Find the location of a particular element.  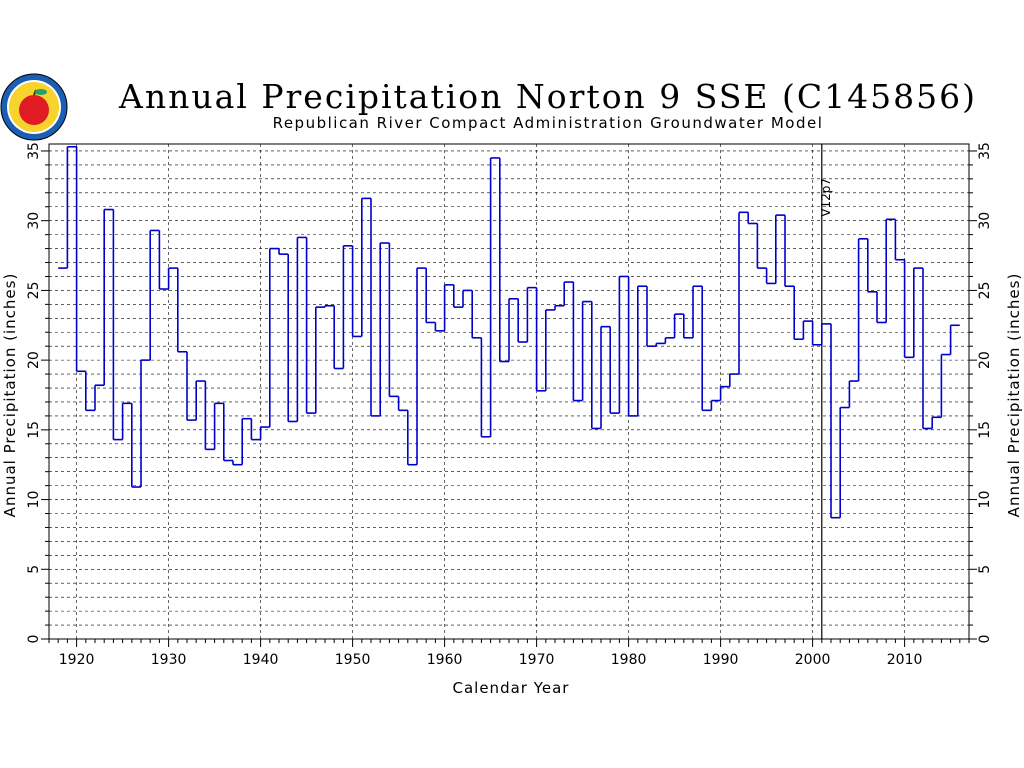

x-tick-label: 1960 is located at coordinates (445, 660).